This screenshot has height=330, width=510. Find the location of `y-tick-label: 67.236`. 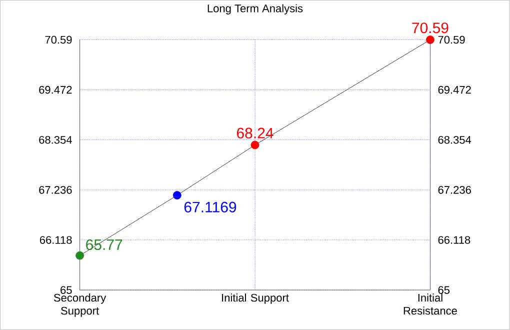

y-tick-label: 67.236 is located at coordinates (55, 190).